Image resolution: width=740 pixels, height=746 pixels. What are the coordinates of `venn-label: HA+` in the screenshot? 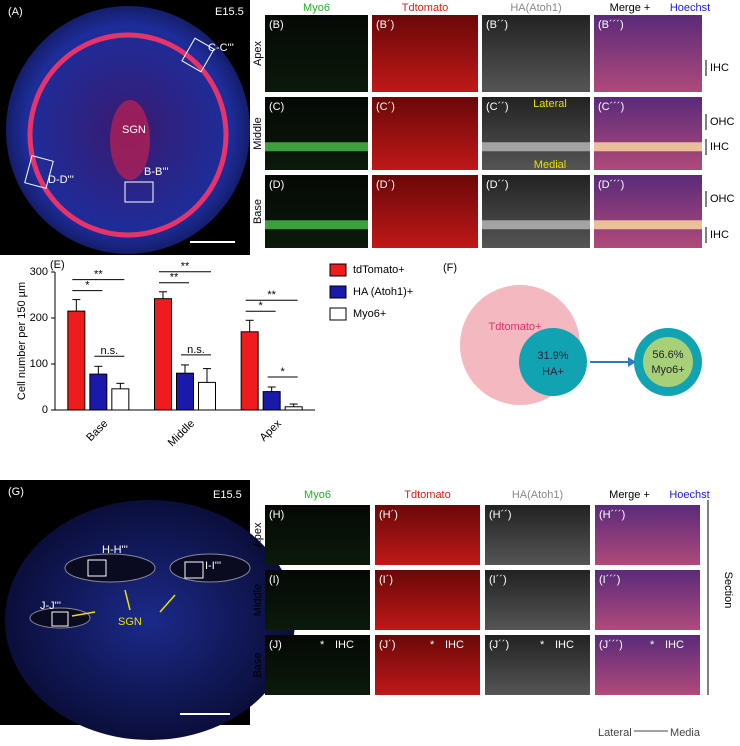 It's located at (553, 372).